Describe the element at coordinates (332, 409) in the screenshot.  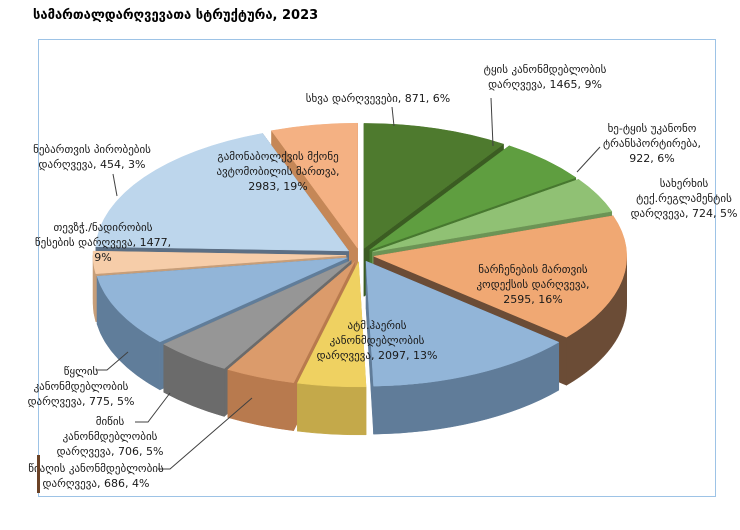
I see `pie-slice-wall` at that location.